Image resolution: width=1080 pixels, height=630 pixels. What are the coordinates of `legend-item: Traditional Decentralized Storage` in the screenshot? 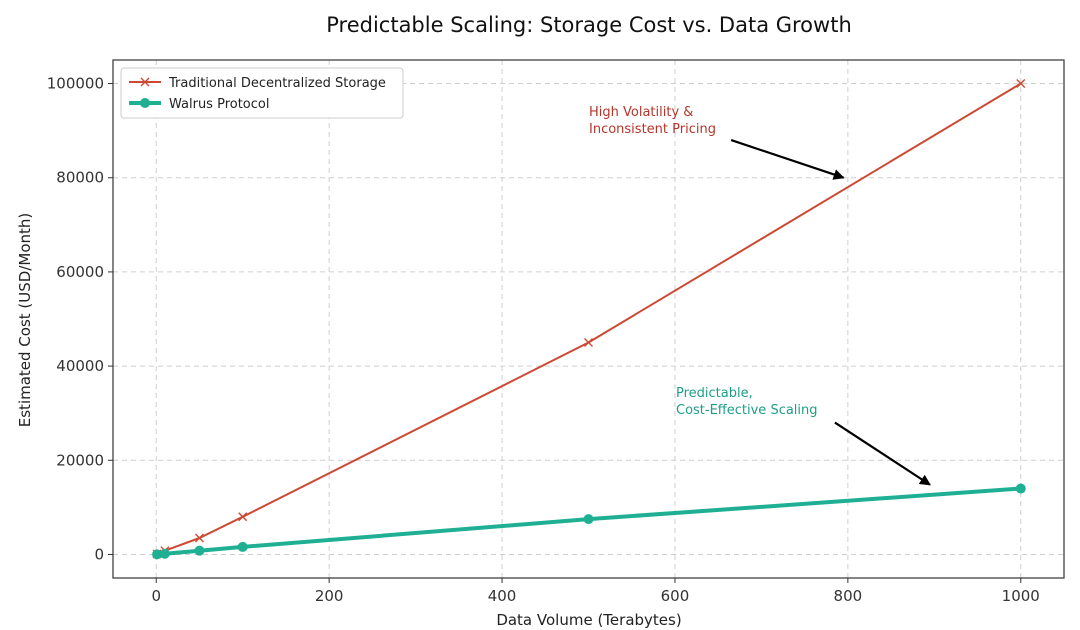 It's located at (257, 83).